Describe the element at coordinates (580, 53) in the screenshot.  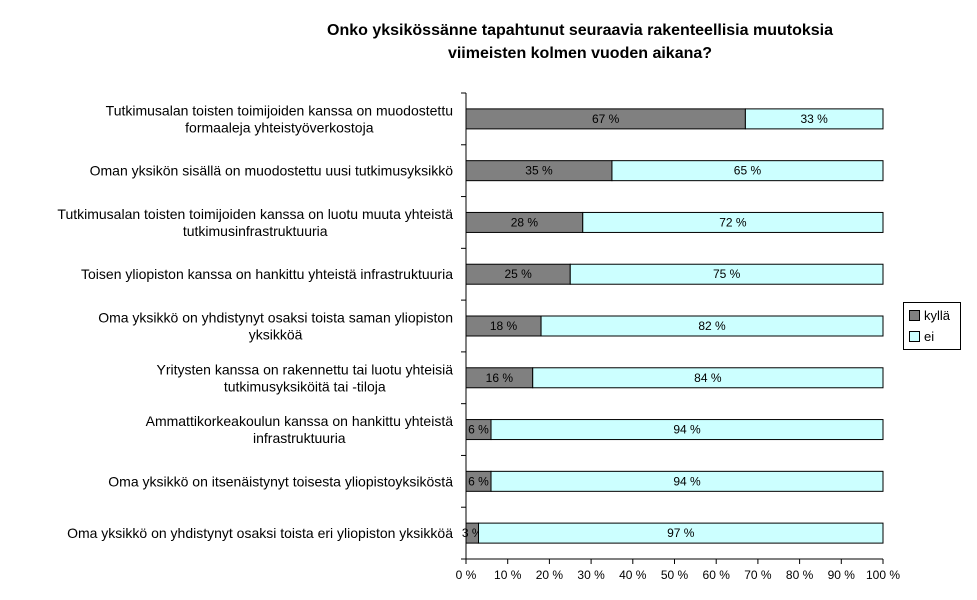
I see `chart-title-line-2: viimeisten kolmen vuoden aikana?` at that location.